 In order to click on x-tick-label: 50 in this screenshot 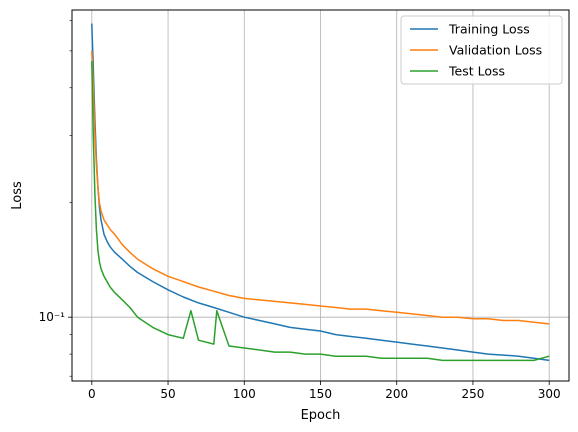, I will do `click(167, 394)`.